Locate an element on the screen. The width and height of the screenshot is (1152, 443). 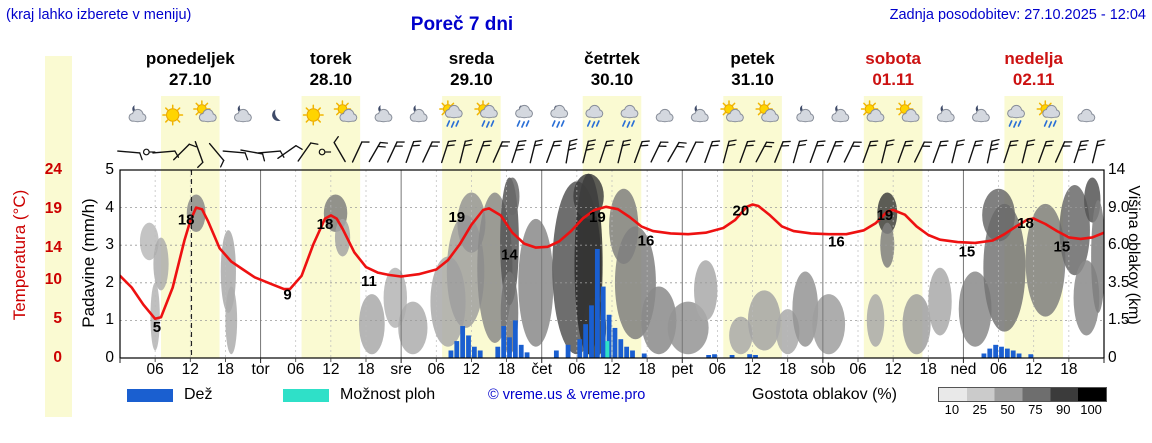
shower-legend-label: Možnost ploh is located at coordinates (388, 394).